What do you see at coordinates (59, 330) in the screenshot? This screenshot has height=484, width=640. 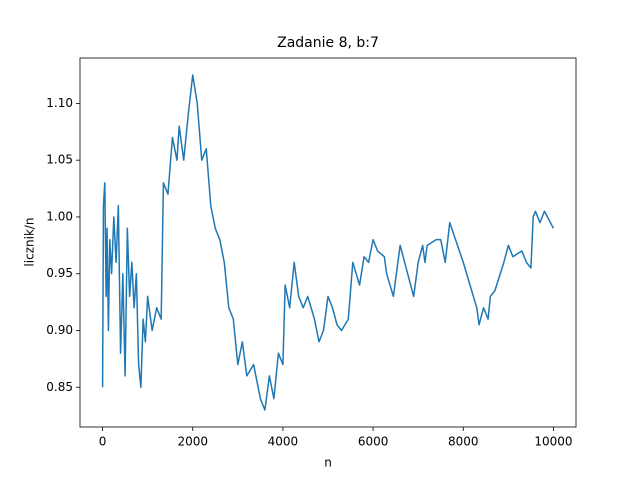 I see `y-tick-label: 0.90` at bounding box center [59, 330].